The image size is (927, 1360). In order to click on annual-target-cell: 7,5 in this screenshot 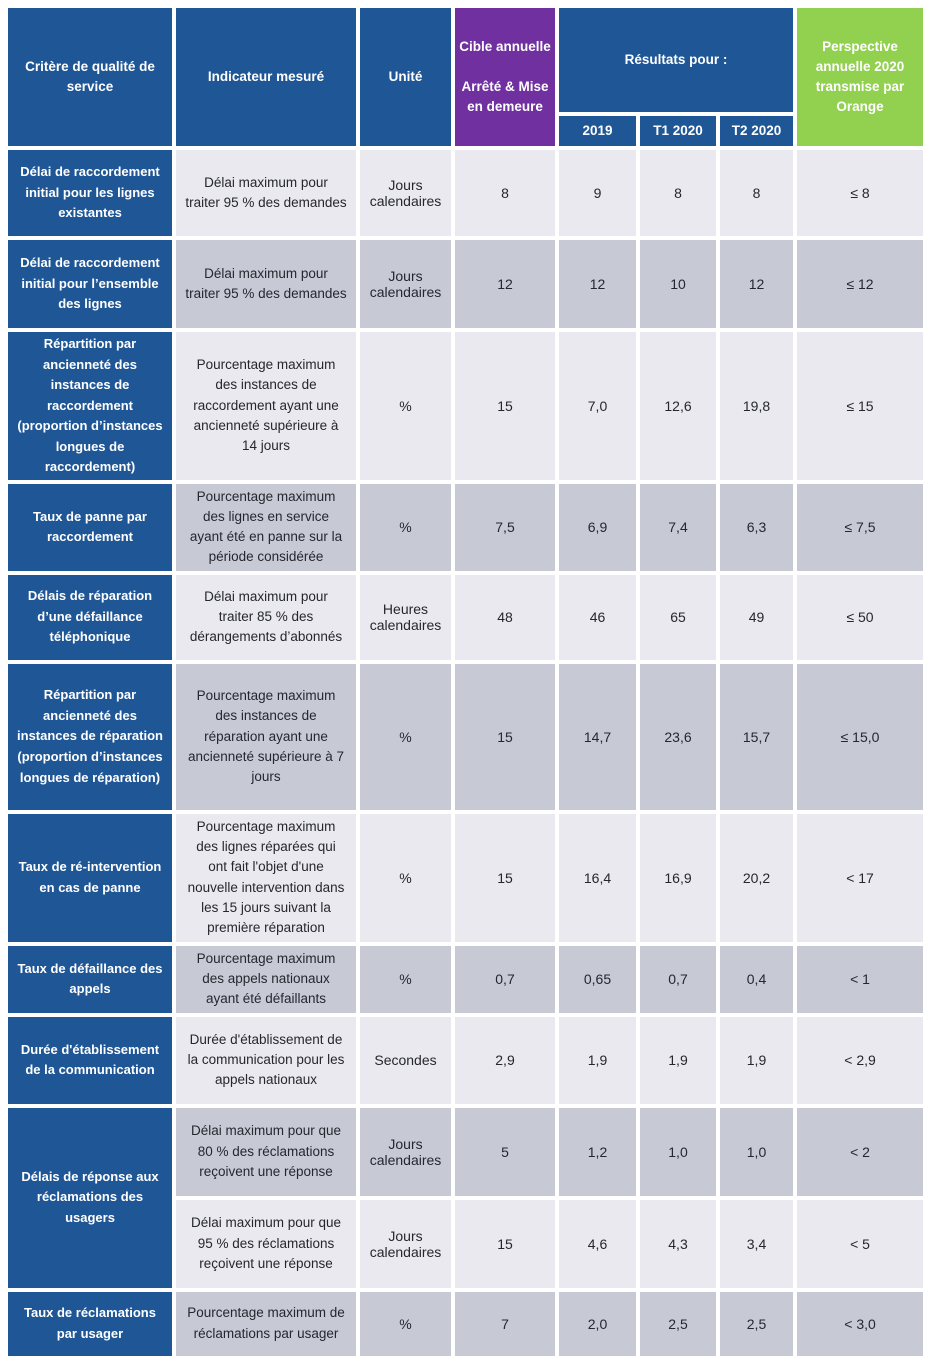, I will do `click(505, 527)`.